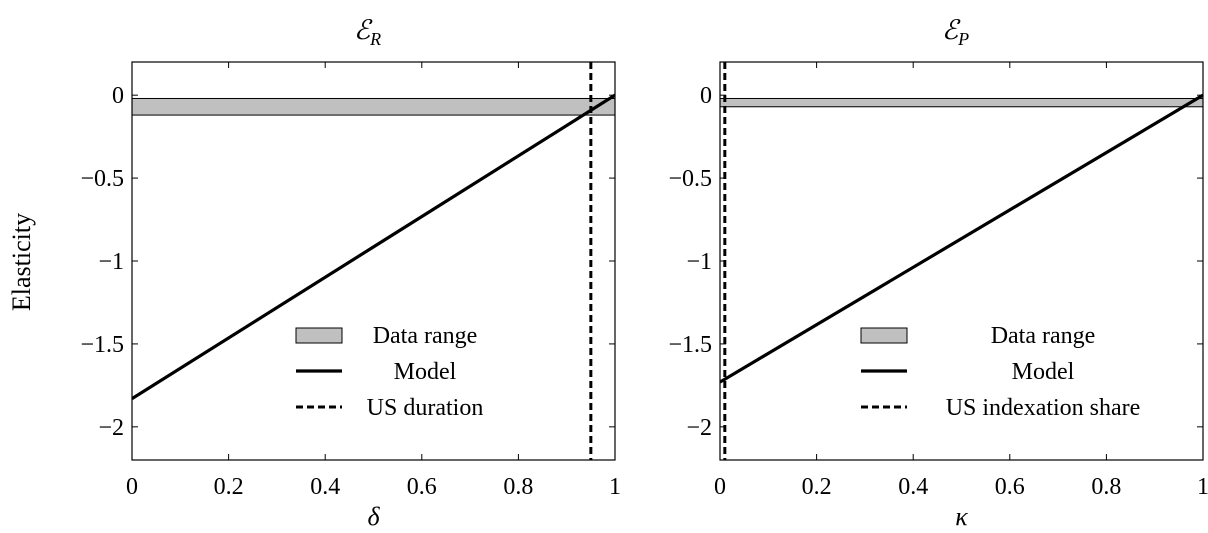 The image size is (1208, 533). Describe the element at coordinates (373, 516) in the screenshot. I see `x-axis-label-r: δ` at that location.